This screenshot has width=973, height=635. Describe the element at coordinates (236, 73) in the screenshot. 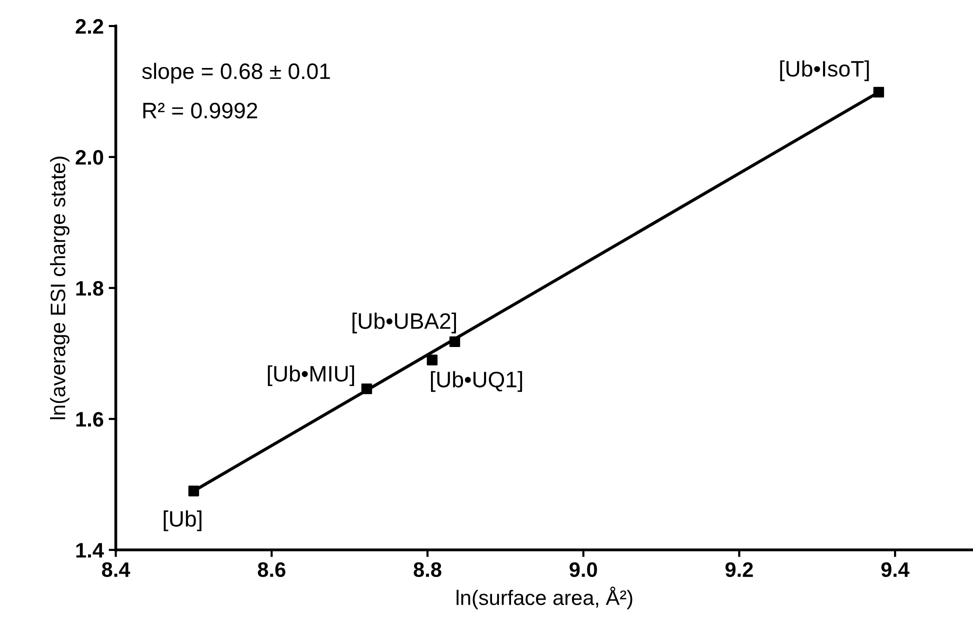

I see `annotation: slope = 0.68 ± 0.01` at that location.